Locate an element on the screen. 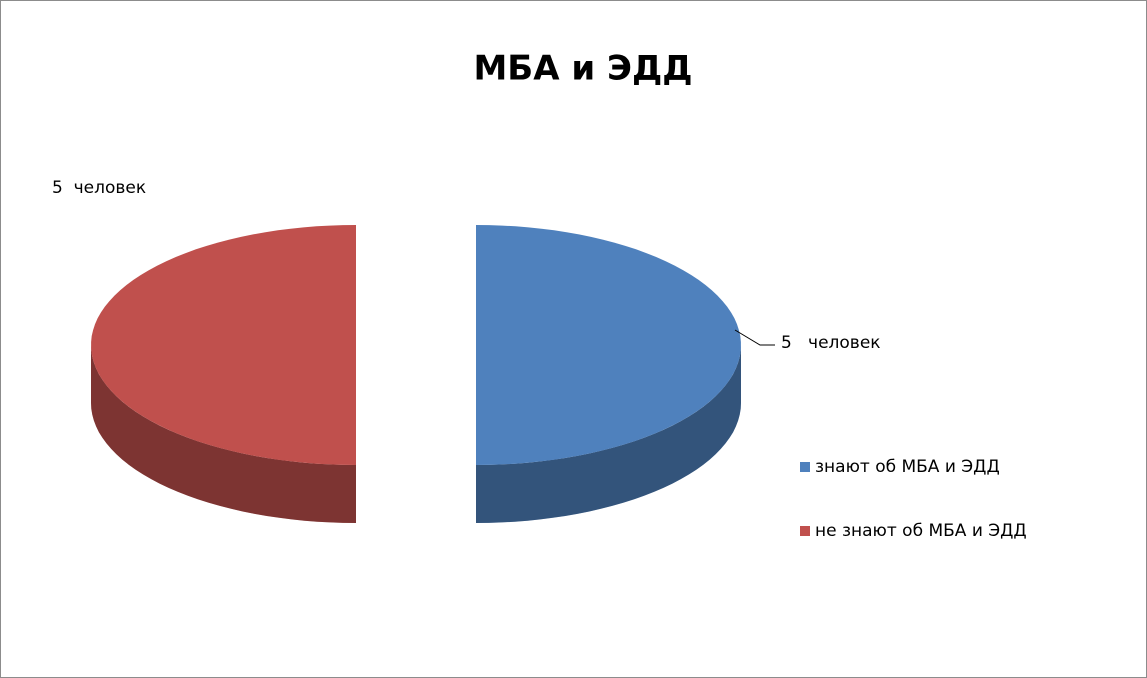  legend-label: знают об МБА и ЭДД is located at coordinates (907, 467).